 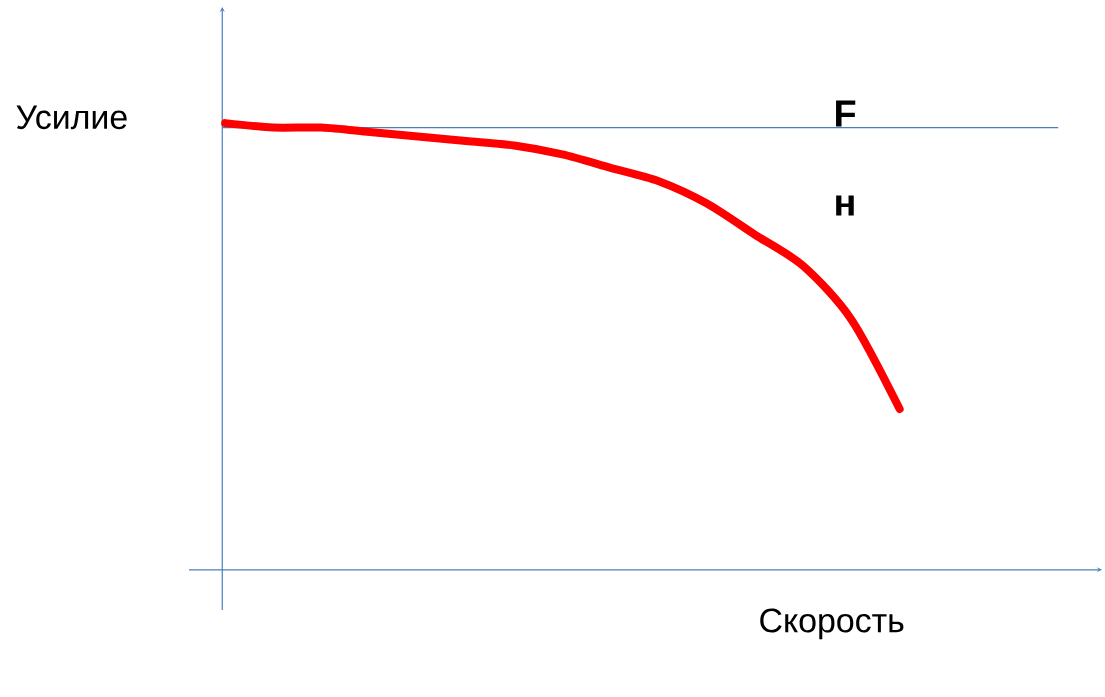 What do you see at coordinates (846, 113) in the screenshot?
I see `annotation: F` at bounding box center [846, 113].